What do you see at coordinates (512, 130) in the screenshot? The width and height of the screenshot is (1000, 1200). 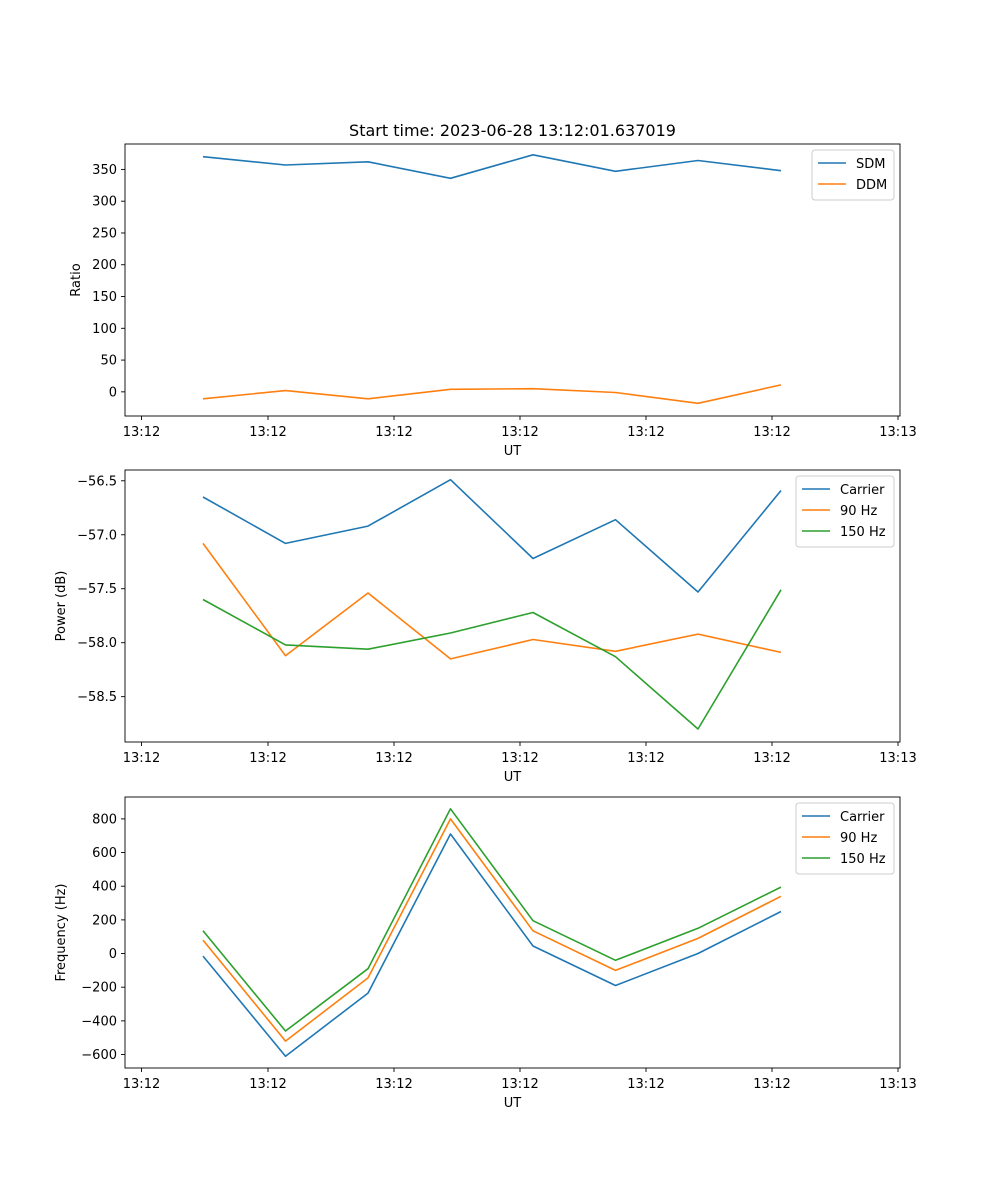 I see `figure-title: Start time: 2023-06-28 13:12:01.637019` at bounding box center [512, 130].